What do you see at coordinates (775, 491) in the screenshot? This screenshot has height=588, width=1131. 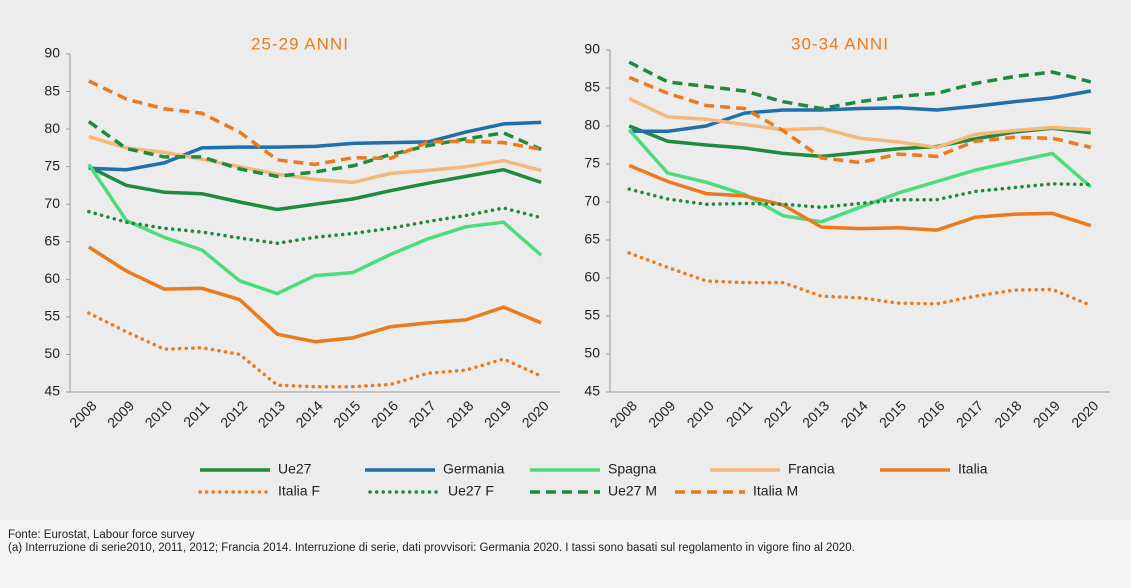 I see `legend-label: Italia M` at bounding box center [775, 491].